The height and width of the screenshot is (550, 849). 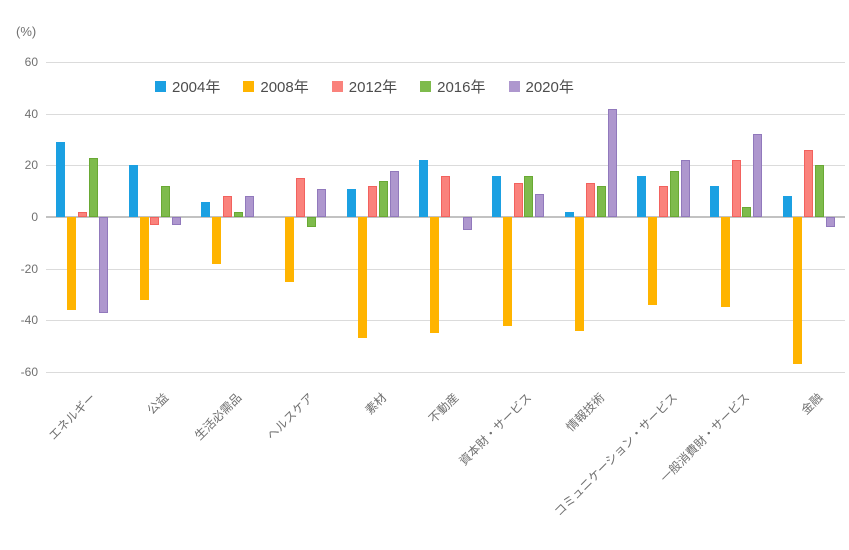 What do you see at coordinates (653, 261) in the screenshot?
I see `bar-2008年-コミュニケーション・サービス` at bounding box center [653, 261].